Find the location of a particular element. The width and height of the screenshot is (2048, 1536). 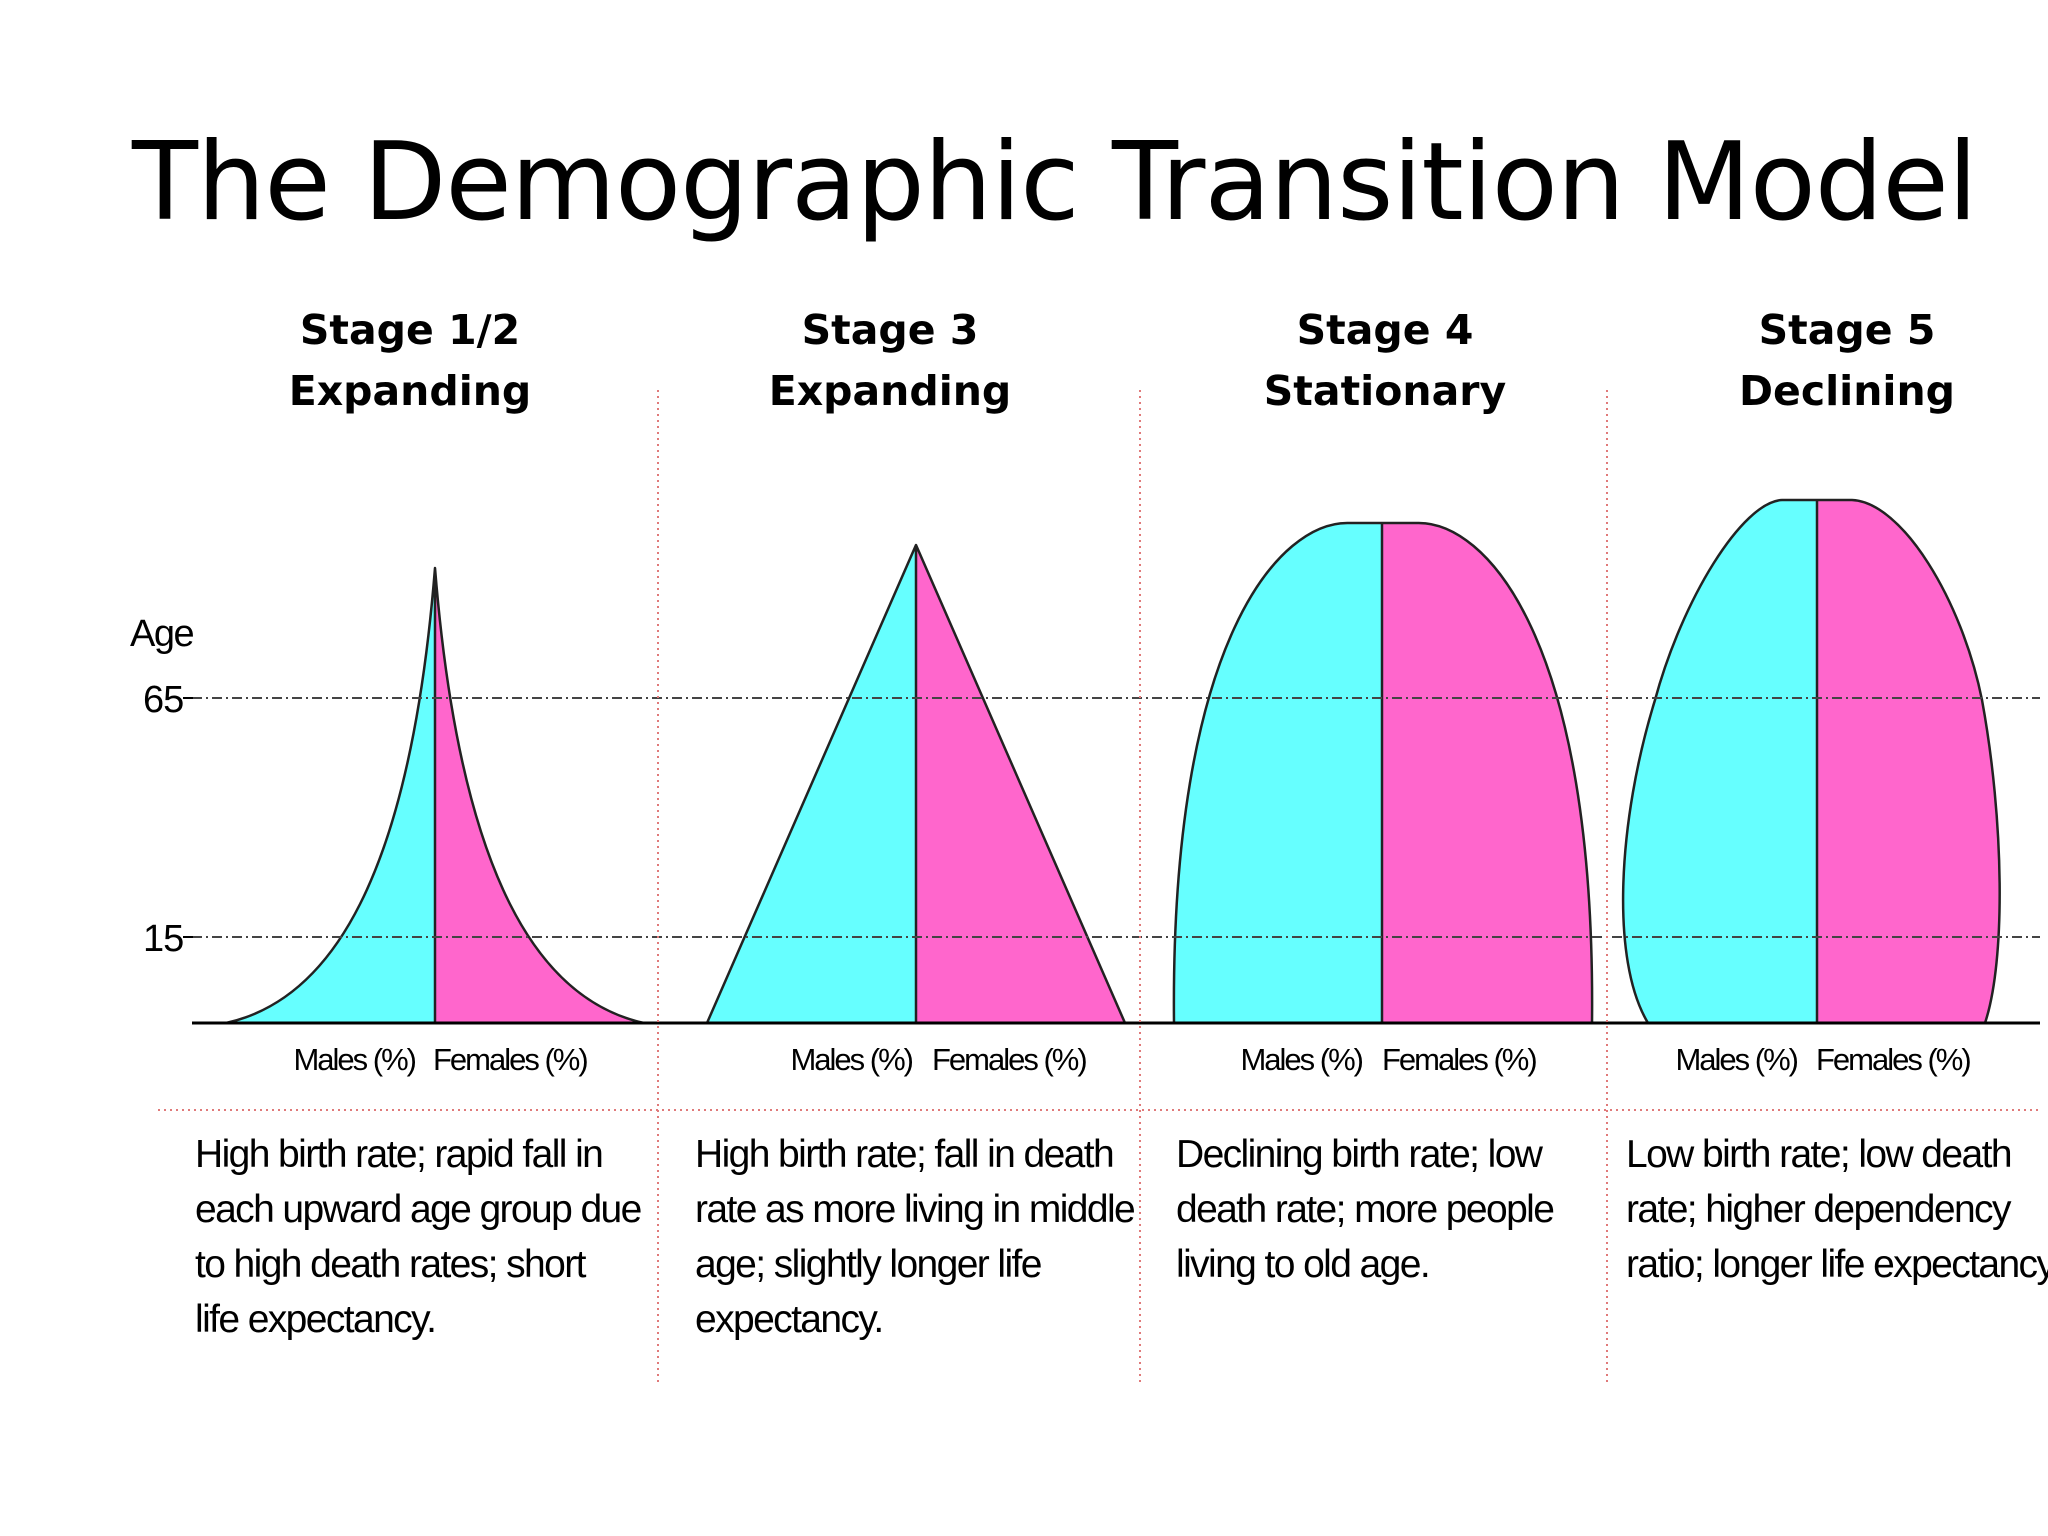

description-line: Low birth rate; low death is located at coordinates (1819, 1154).